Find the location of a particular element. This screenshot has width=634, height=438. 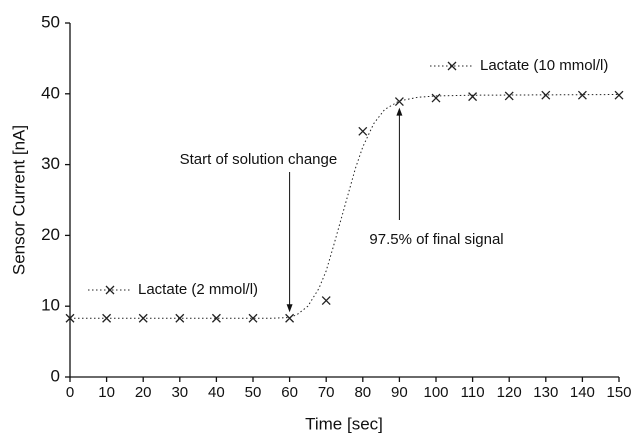

x-tick-label: 10 is located at coordinates (106, 392).